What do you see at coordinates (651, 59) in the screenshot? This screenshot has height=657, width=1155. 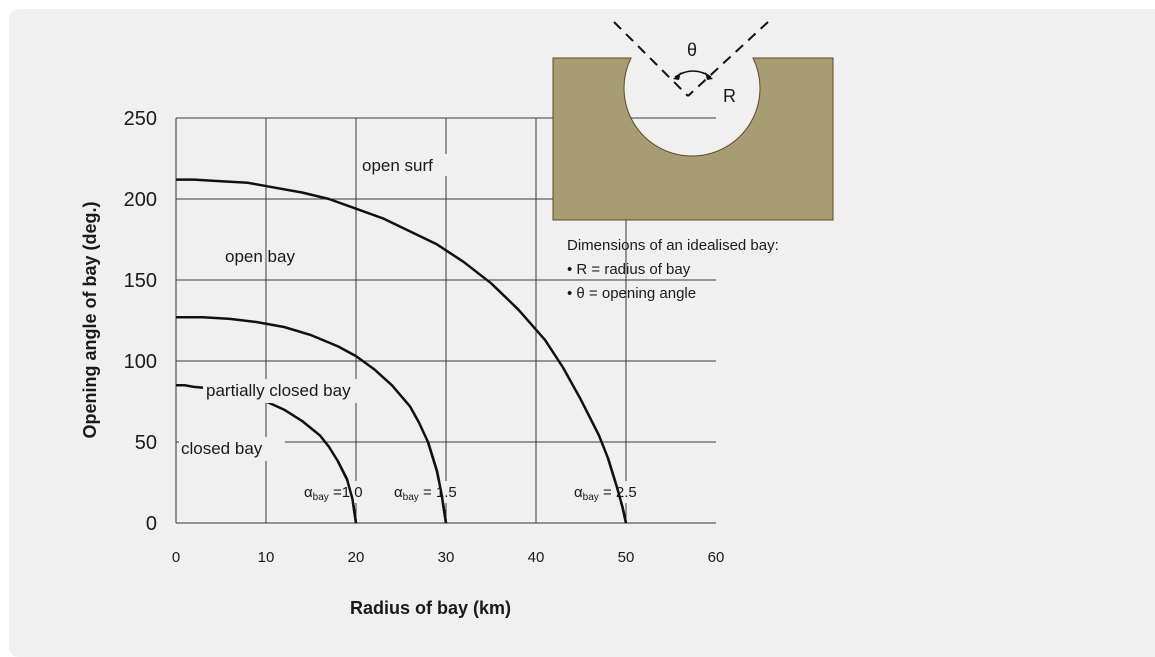 I see `opening-line-left` at bounding box center [651, 59].